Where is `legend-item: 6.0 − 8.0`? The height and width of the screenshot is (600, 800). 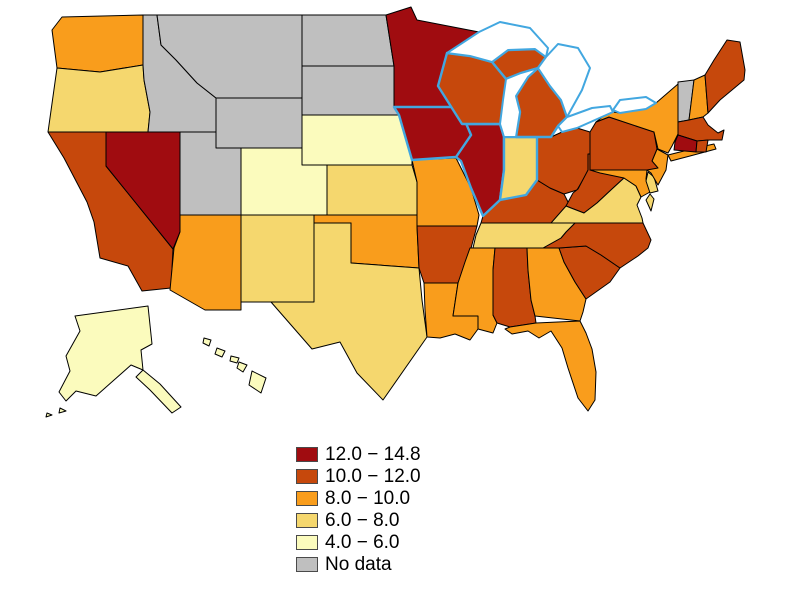
legend-item: 6.0 − 8.0 is located at coordinates (358, 520).